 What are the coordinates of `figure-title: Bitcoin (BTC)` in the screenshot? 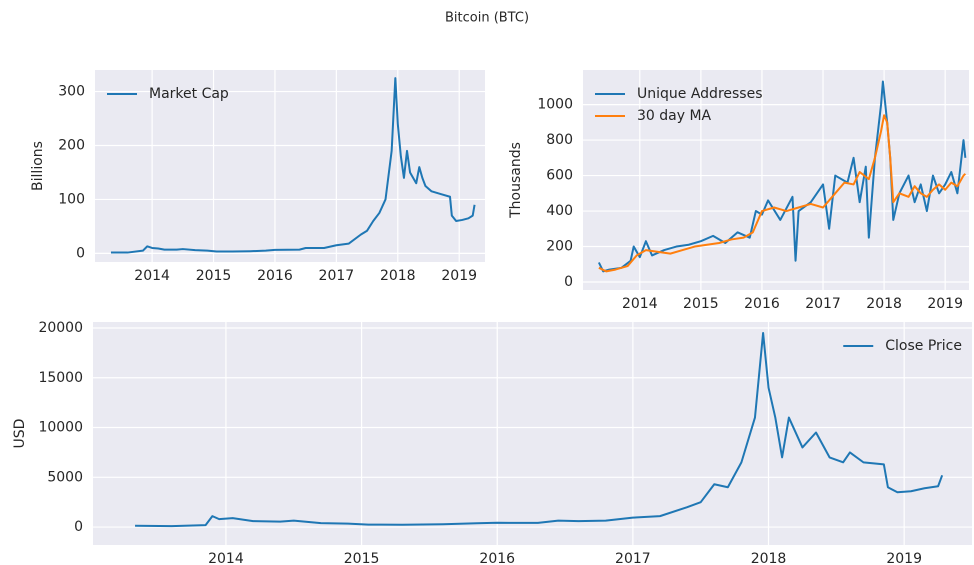 It's located at (487, 18).